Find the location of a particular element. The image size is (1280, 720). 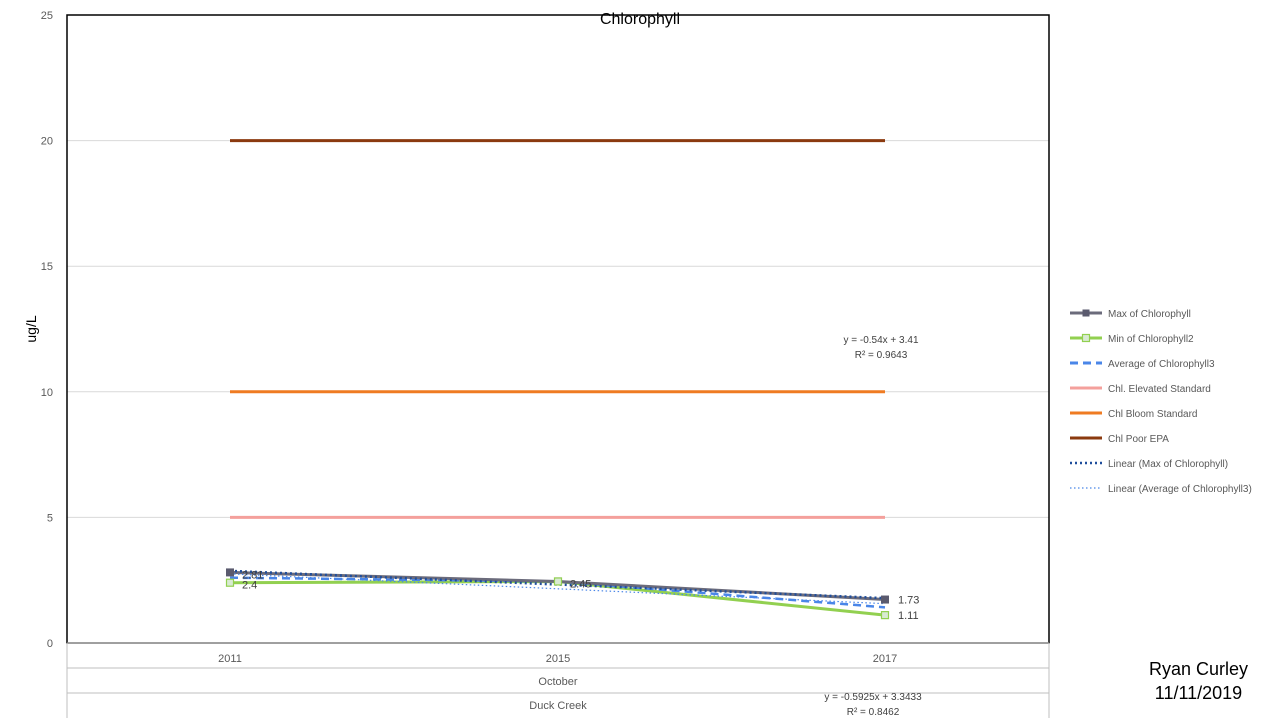

x-tick-label: 2017 is located at coordinates (885, 659).